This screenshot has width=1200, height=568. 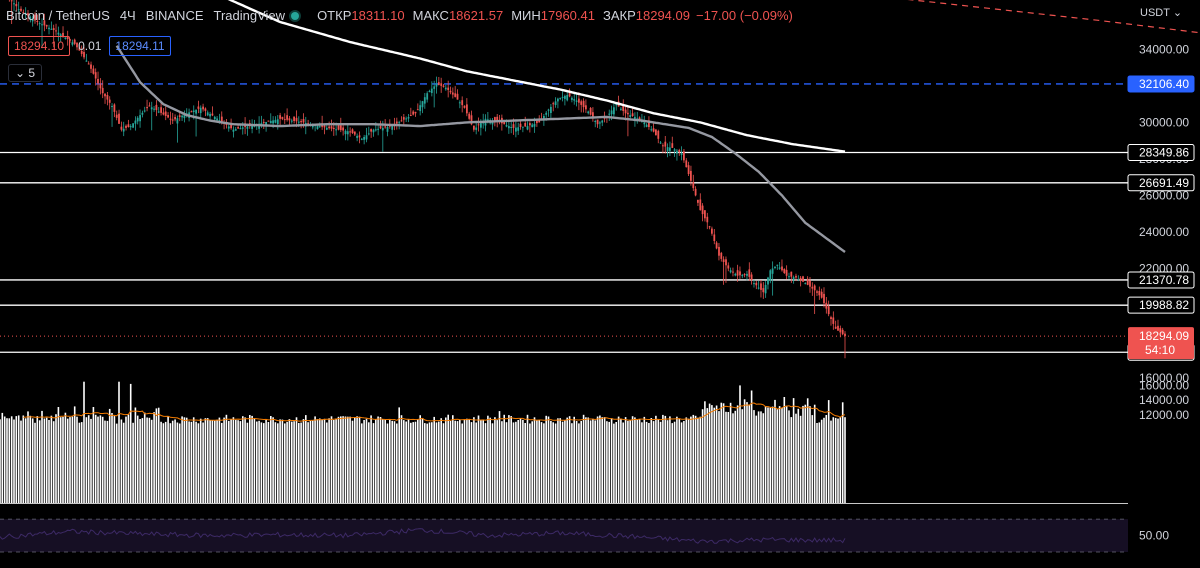 What do you see at coordinates (58, 15) in the screenshot?
I see `symbol-name: Bitcoin / TetherUS` at bounding box center [58, 15].